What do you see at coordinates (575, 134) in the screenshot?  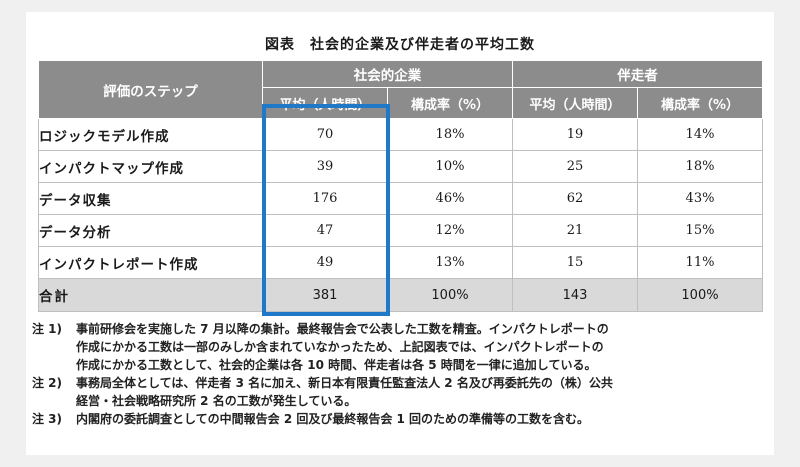 I see `row-partner-avg: 19` at bounding box center [575, 134].